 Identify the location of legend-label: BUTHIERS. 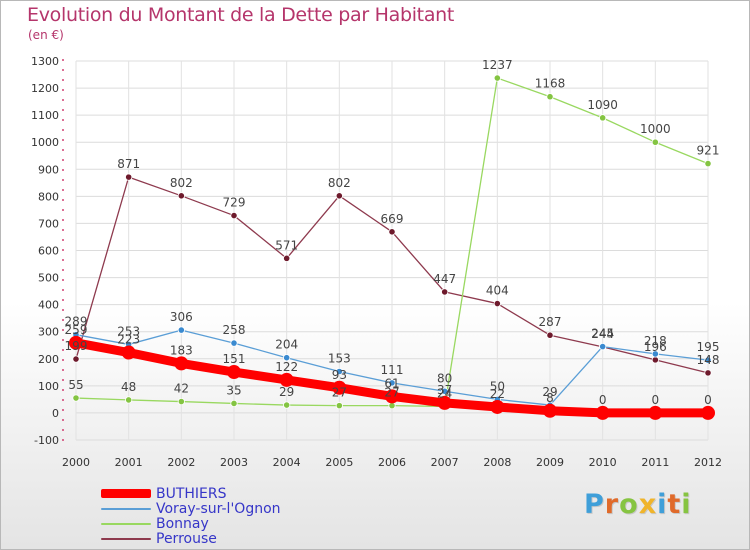
(191, 493).